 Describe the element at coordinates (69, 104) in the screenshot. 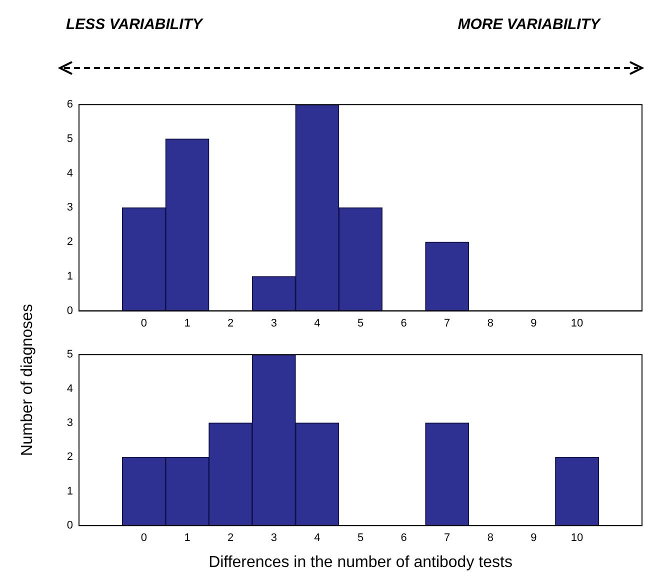

I see `y-tick-label: 6` at that location.